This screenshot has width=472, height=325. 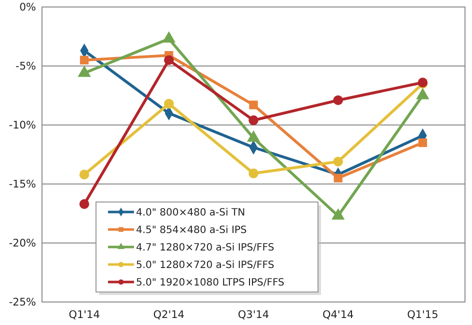 What do you see at coordinates (26, 66) in the screenshot?
I see `y-tick-label: -5%` at bounding box center [26, 66].